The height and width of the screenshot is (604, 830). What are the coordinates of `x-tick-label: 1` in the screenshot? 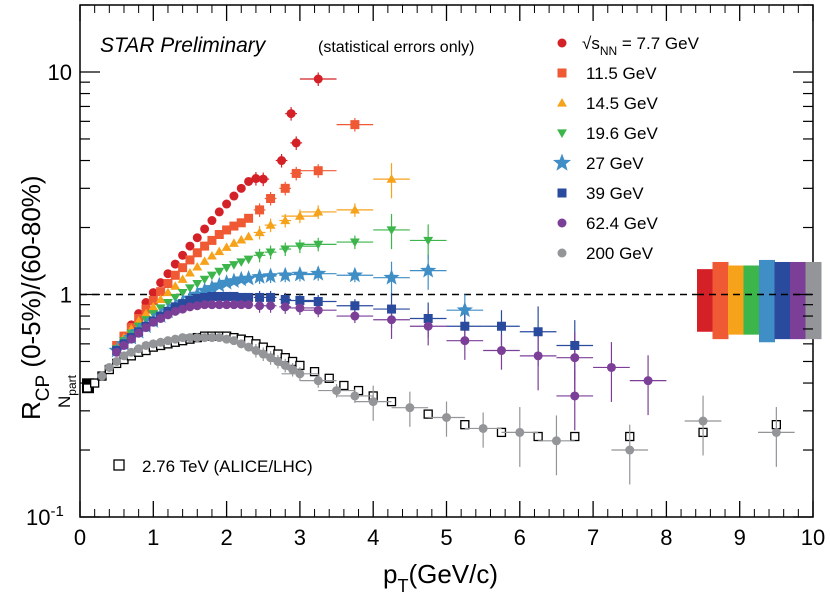 It's located at (153, 537).